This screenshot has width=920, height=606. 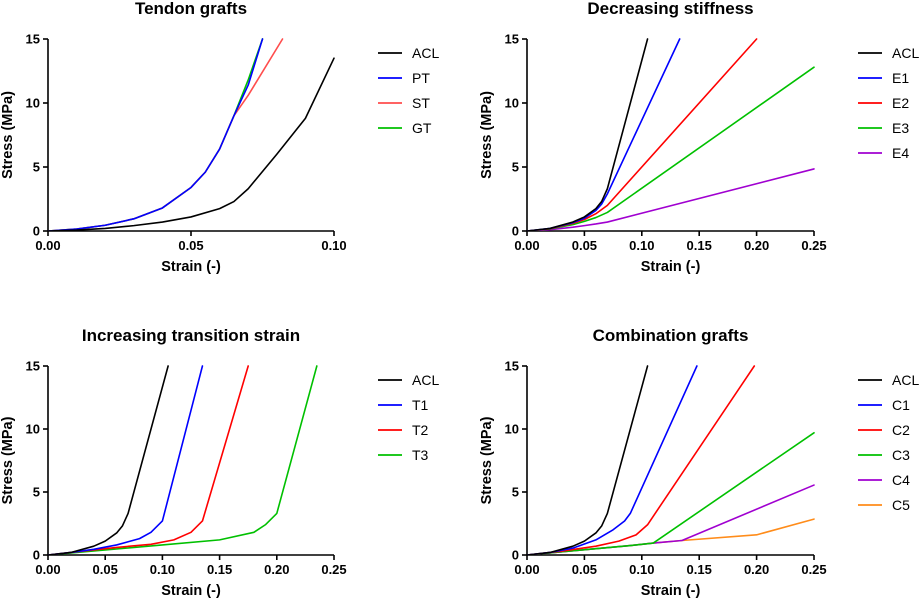 I want to click on legend-label: C2, so click(x=901, y=430).